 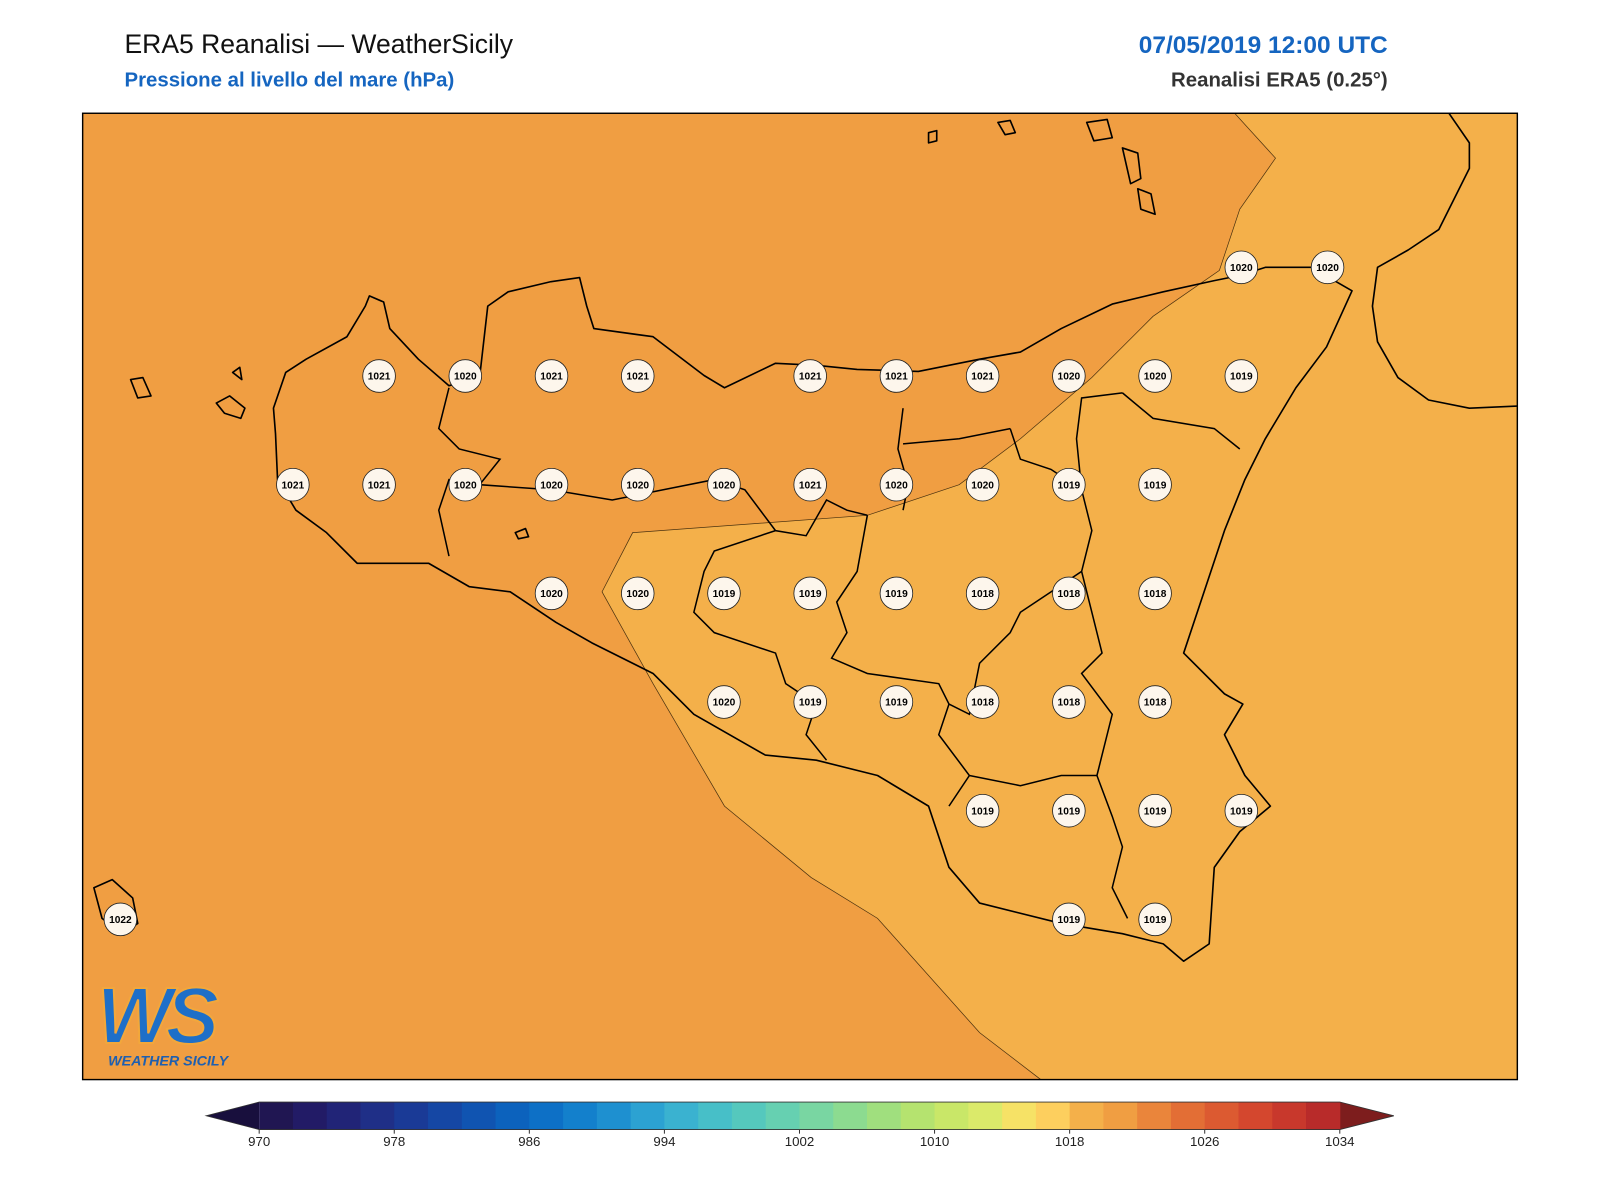 I want to click on colorbar-tick-label: 970, so click(x=259, y=1141).